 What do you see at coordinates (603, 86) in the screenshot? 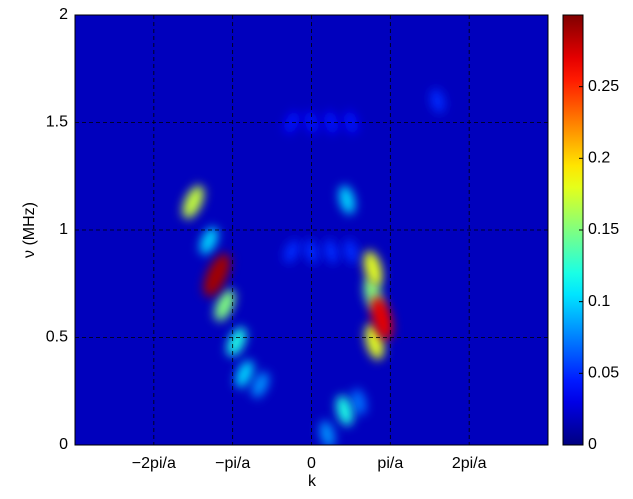
I see `colorbar-tick-label: 0.25` at bounding box center [603, 86].